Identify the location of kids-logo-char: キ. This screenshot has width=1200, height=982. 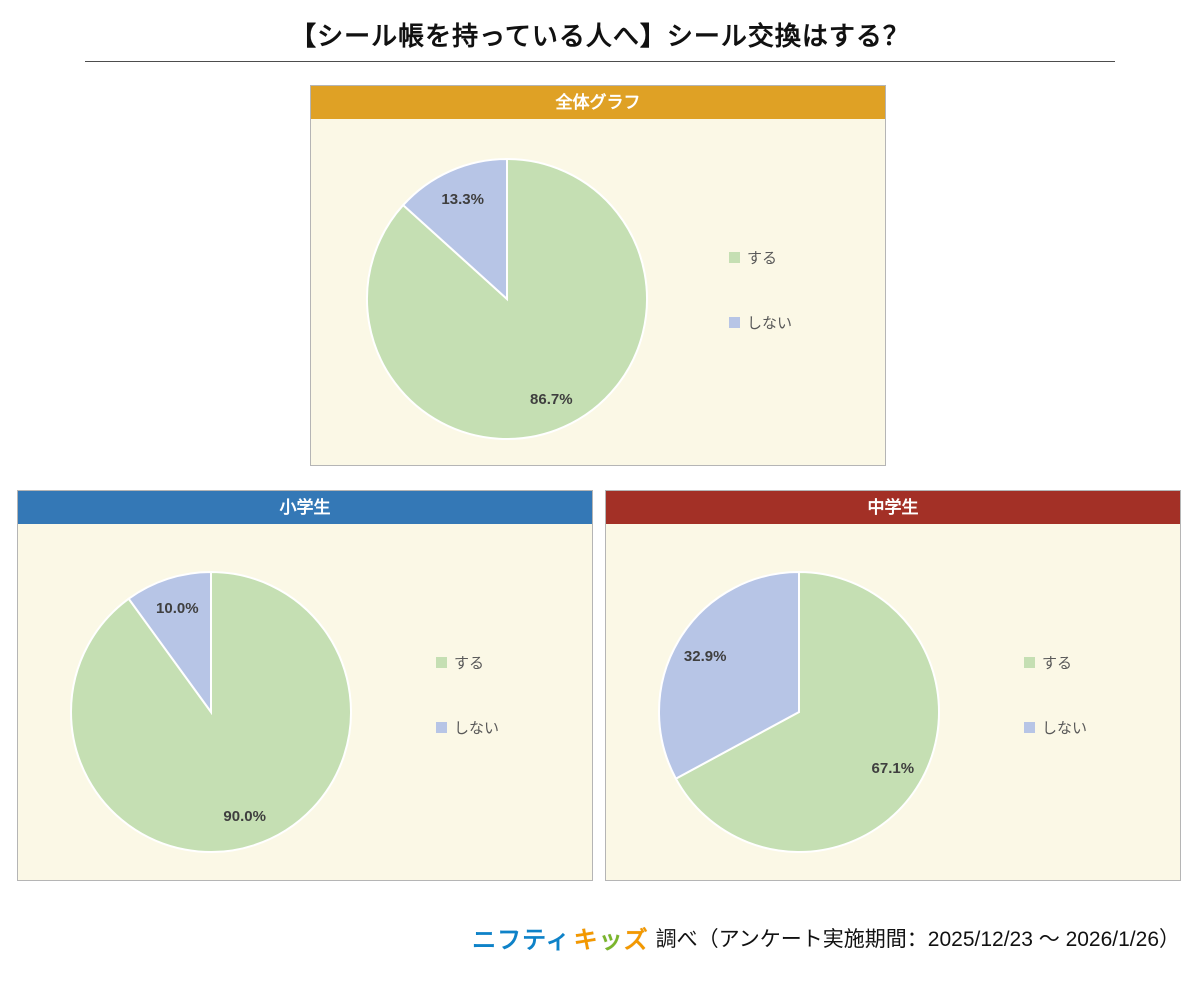
(586, 940).